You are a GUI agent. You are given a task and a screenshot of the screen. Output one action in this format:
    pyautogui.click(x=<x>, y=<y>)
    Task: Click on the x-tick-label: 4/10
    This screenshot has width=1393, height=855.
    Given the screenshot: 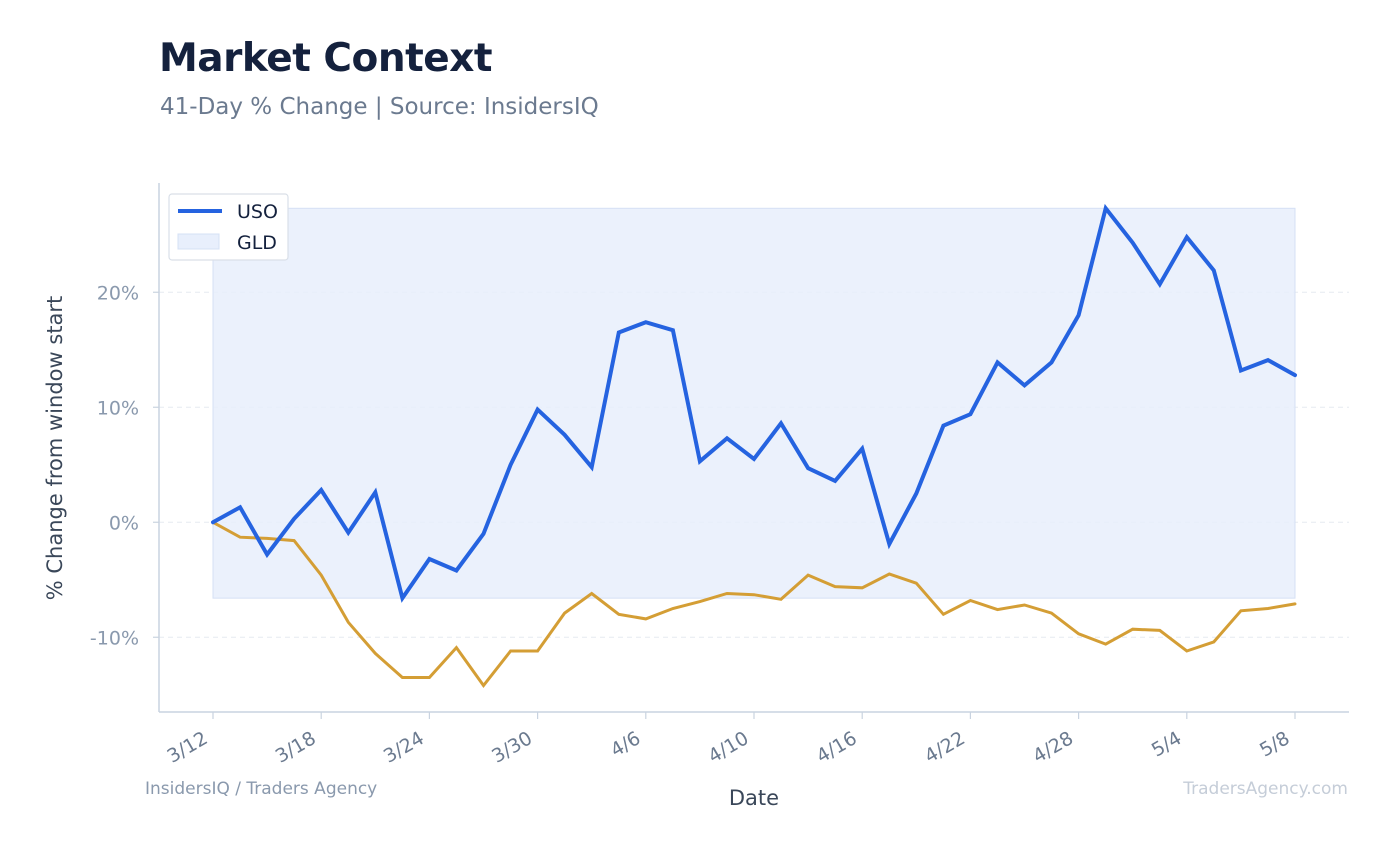 What is the action you would take?
    pyautogui.click(x=729, y=747)
    